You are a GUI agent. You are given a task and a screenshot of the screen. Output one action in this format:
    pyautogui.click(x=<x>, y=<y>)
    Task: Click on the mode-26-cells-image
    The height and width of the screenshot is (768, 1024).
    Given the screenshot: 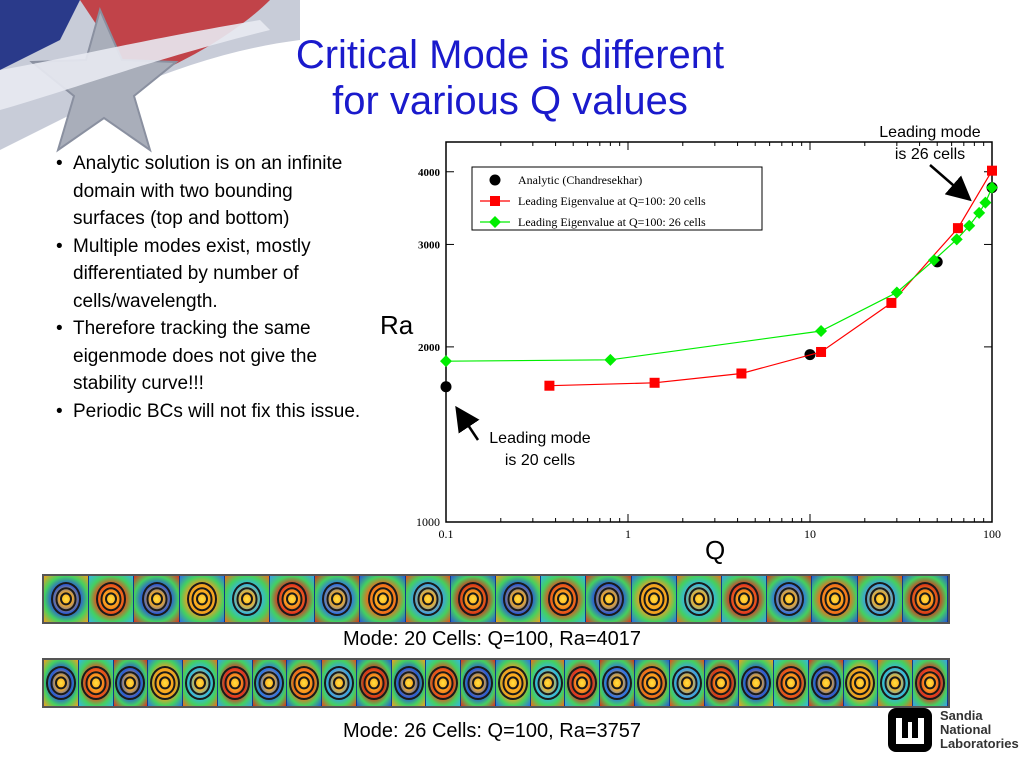 What is the action you would take?
    pyautogui.click(x=496, y=683)
    